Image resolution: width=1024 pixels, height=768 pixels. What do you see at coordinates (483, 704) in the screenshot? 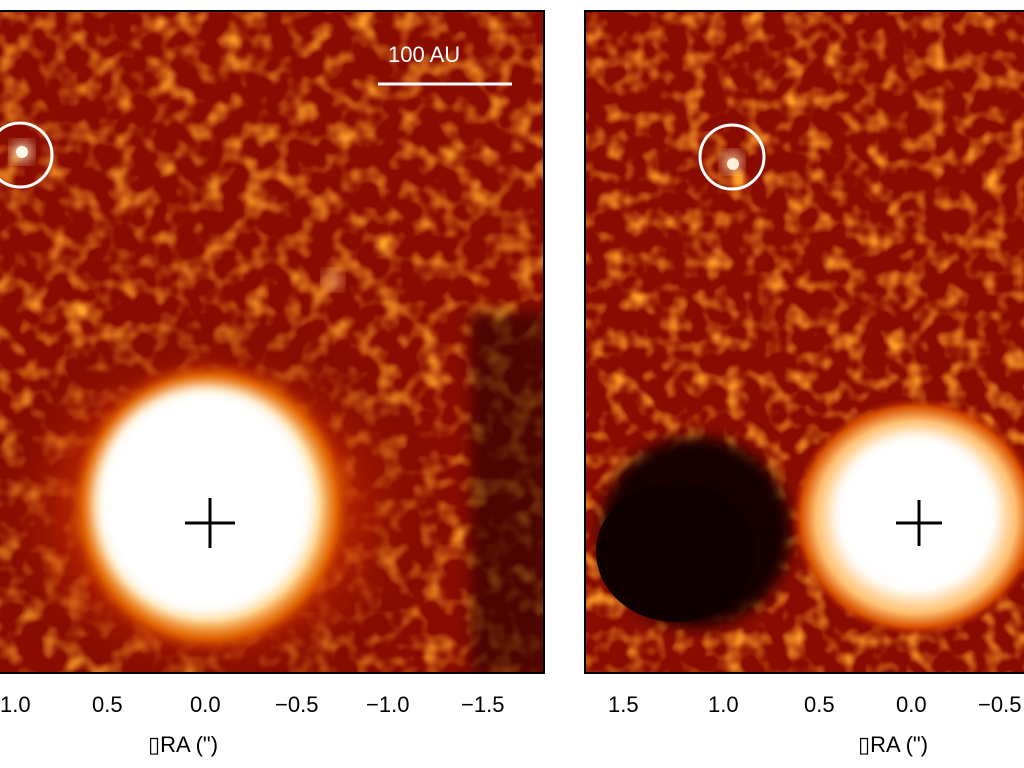
I see `x-tick-label: −1.5` at bounding box center [483, 704].